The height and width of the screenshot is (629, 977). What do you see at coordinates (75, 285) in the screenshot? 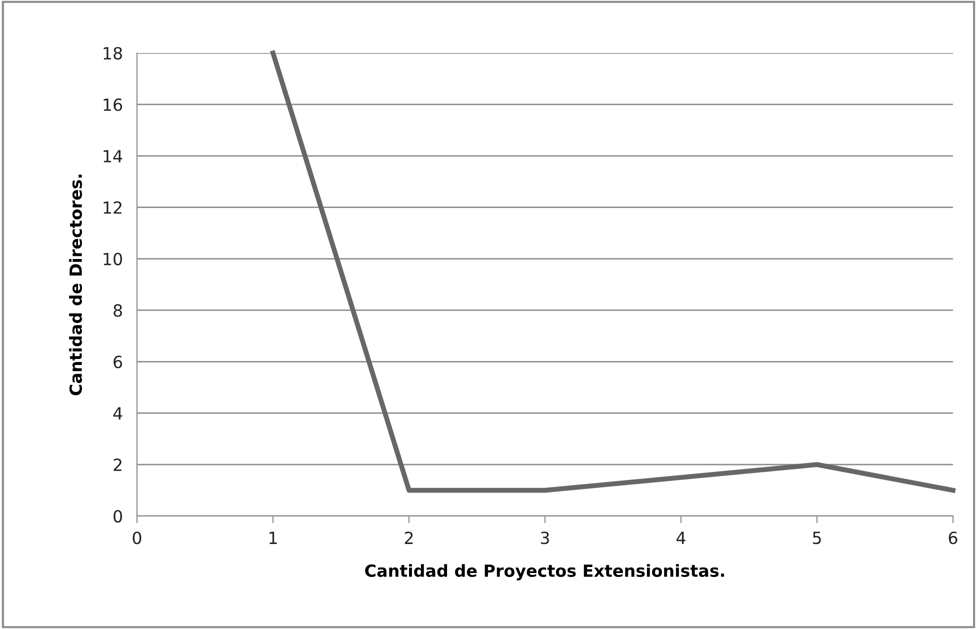
I see `y-axis-title: Cantidad de Directores.` at bounding box center [75, 285].